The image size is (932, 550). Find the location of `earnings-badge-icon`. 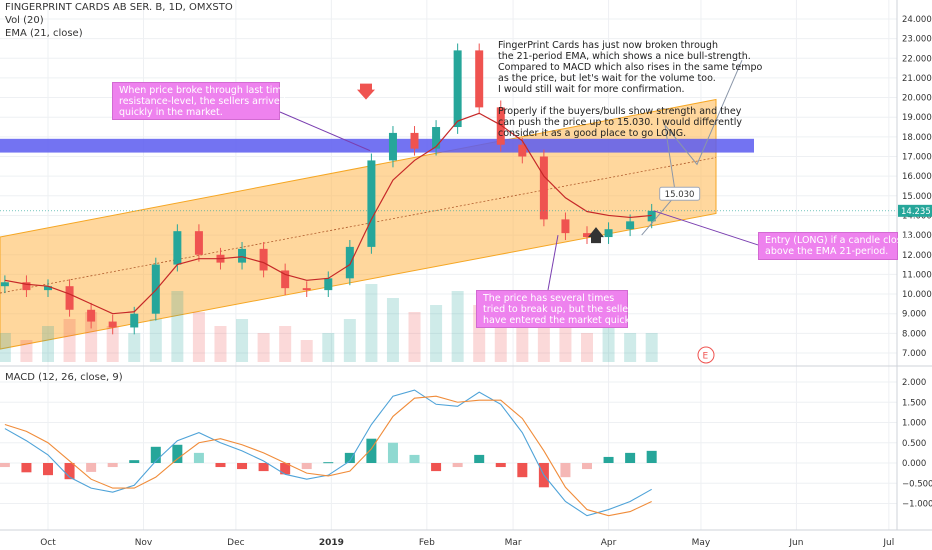

earnings-badge-icon is located at coordinates (706, 355).